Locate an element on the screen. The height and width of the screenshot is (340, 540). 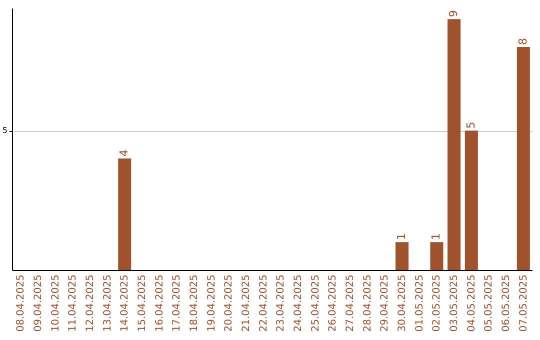
x-tick-label: 16.04.2025 is located at coordinates (160, 303).